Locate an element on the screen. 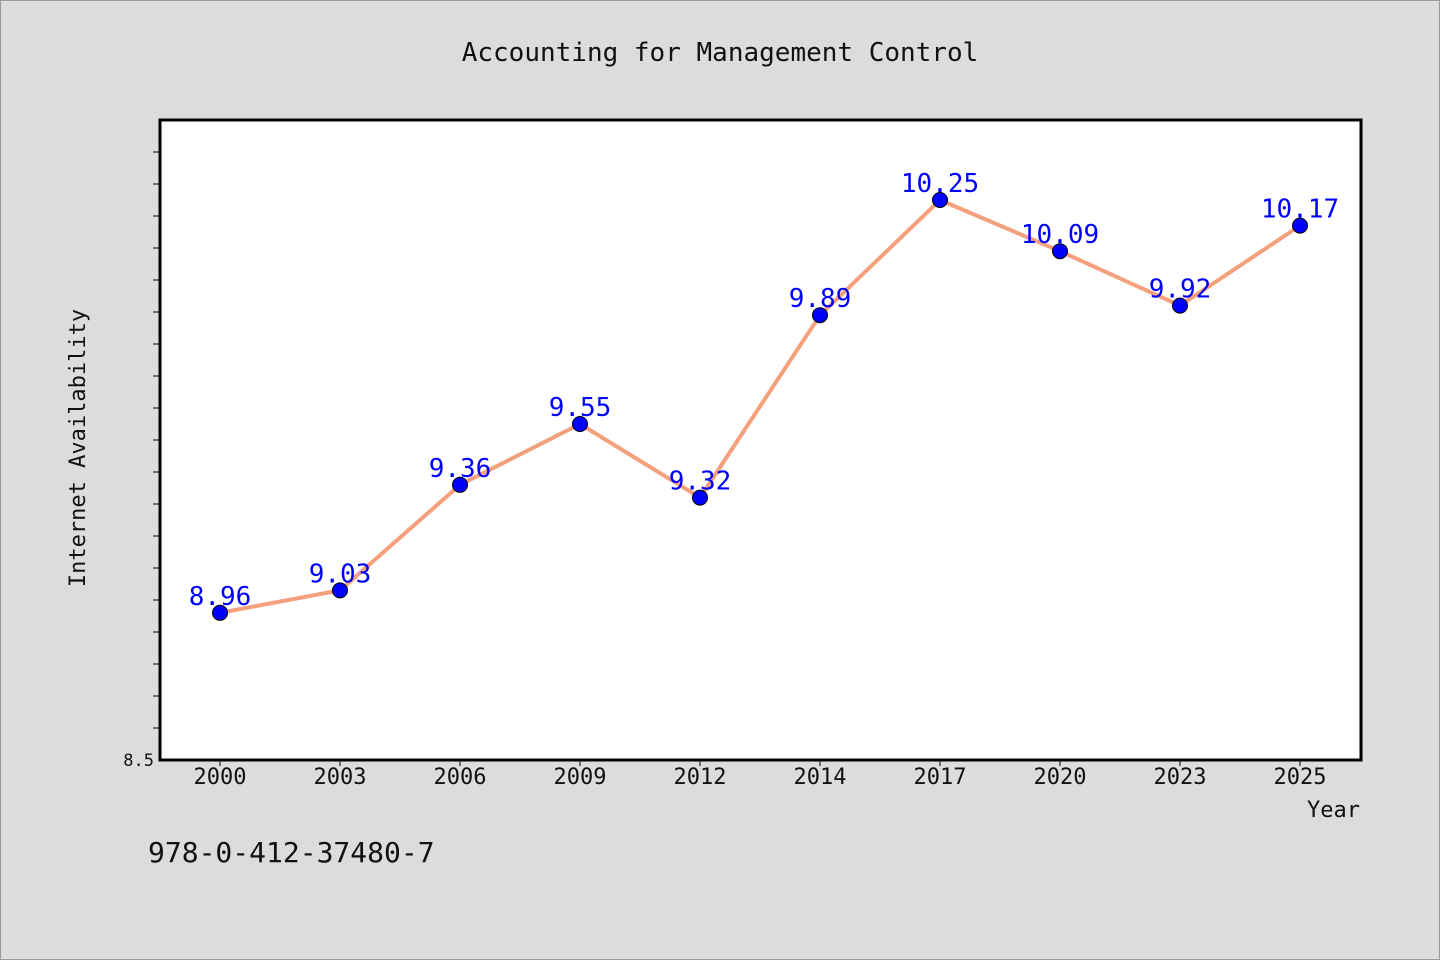 The image size is (1440, 960). x-tick-label: 2012 is located at coordinates (700, 777).